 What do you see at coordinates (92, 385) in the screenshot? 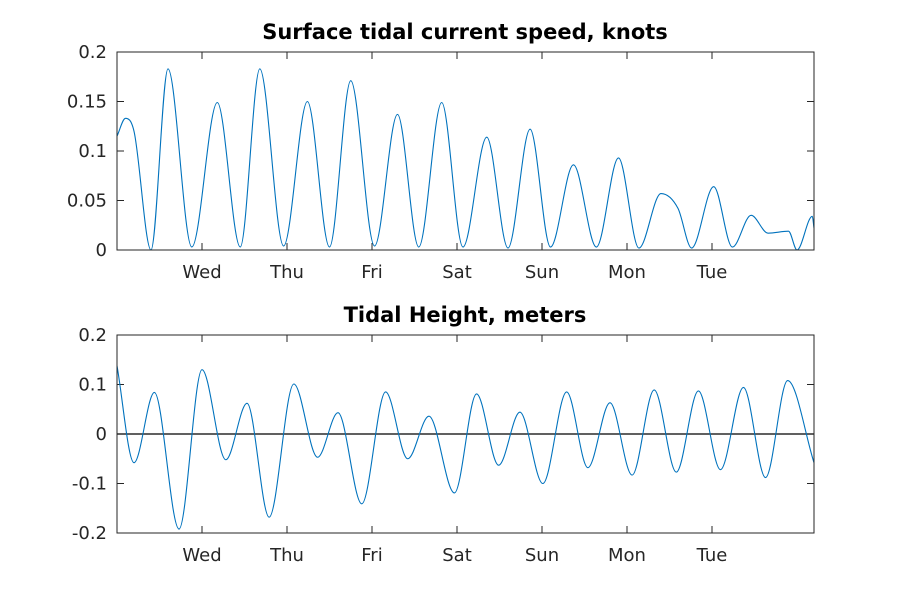
I see `tidal-height-ytick-label: 0.1` at bounding box center [92, 385].